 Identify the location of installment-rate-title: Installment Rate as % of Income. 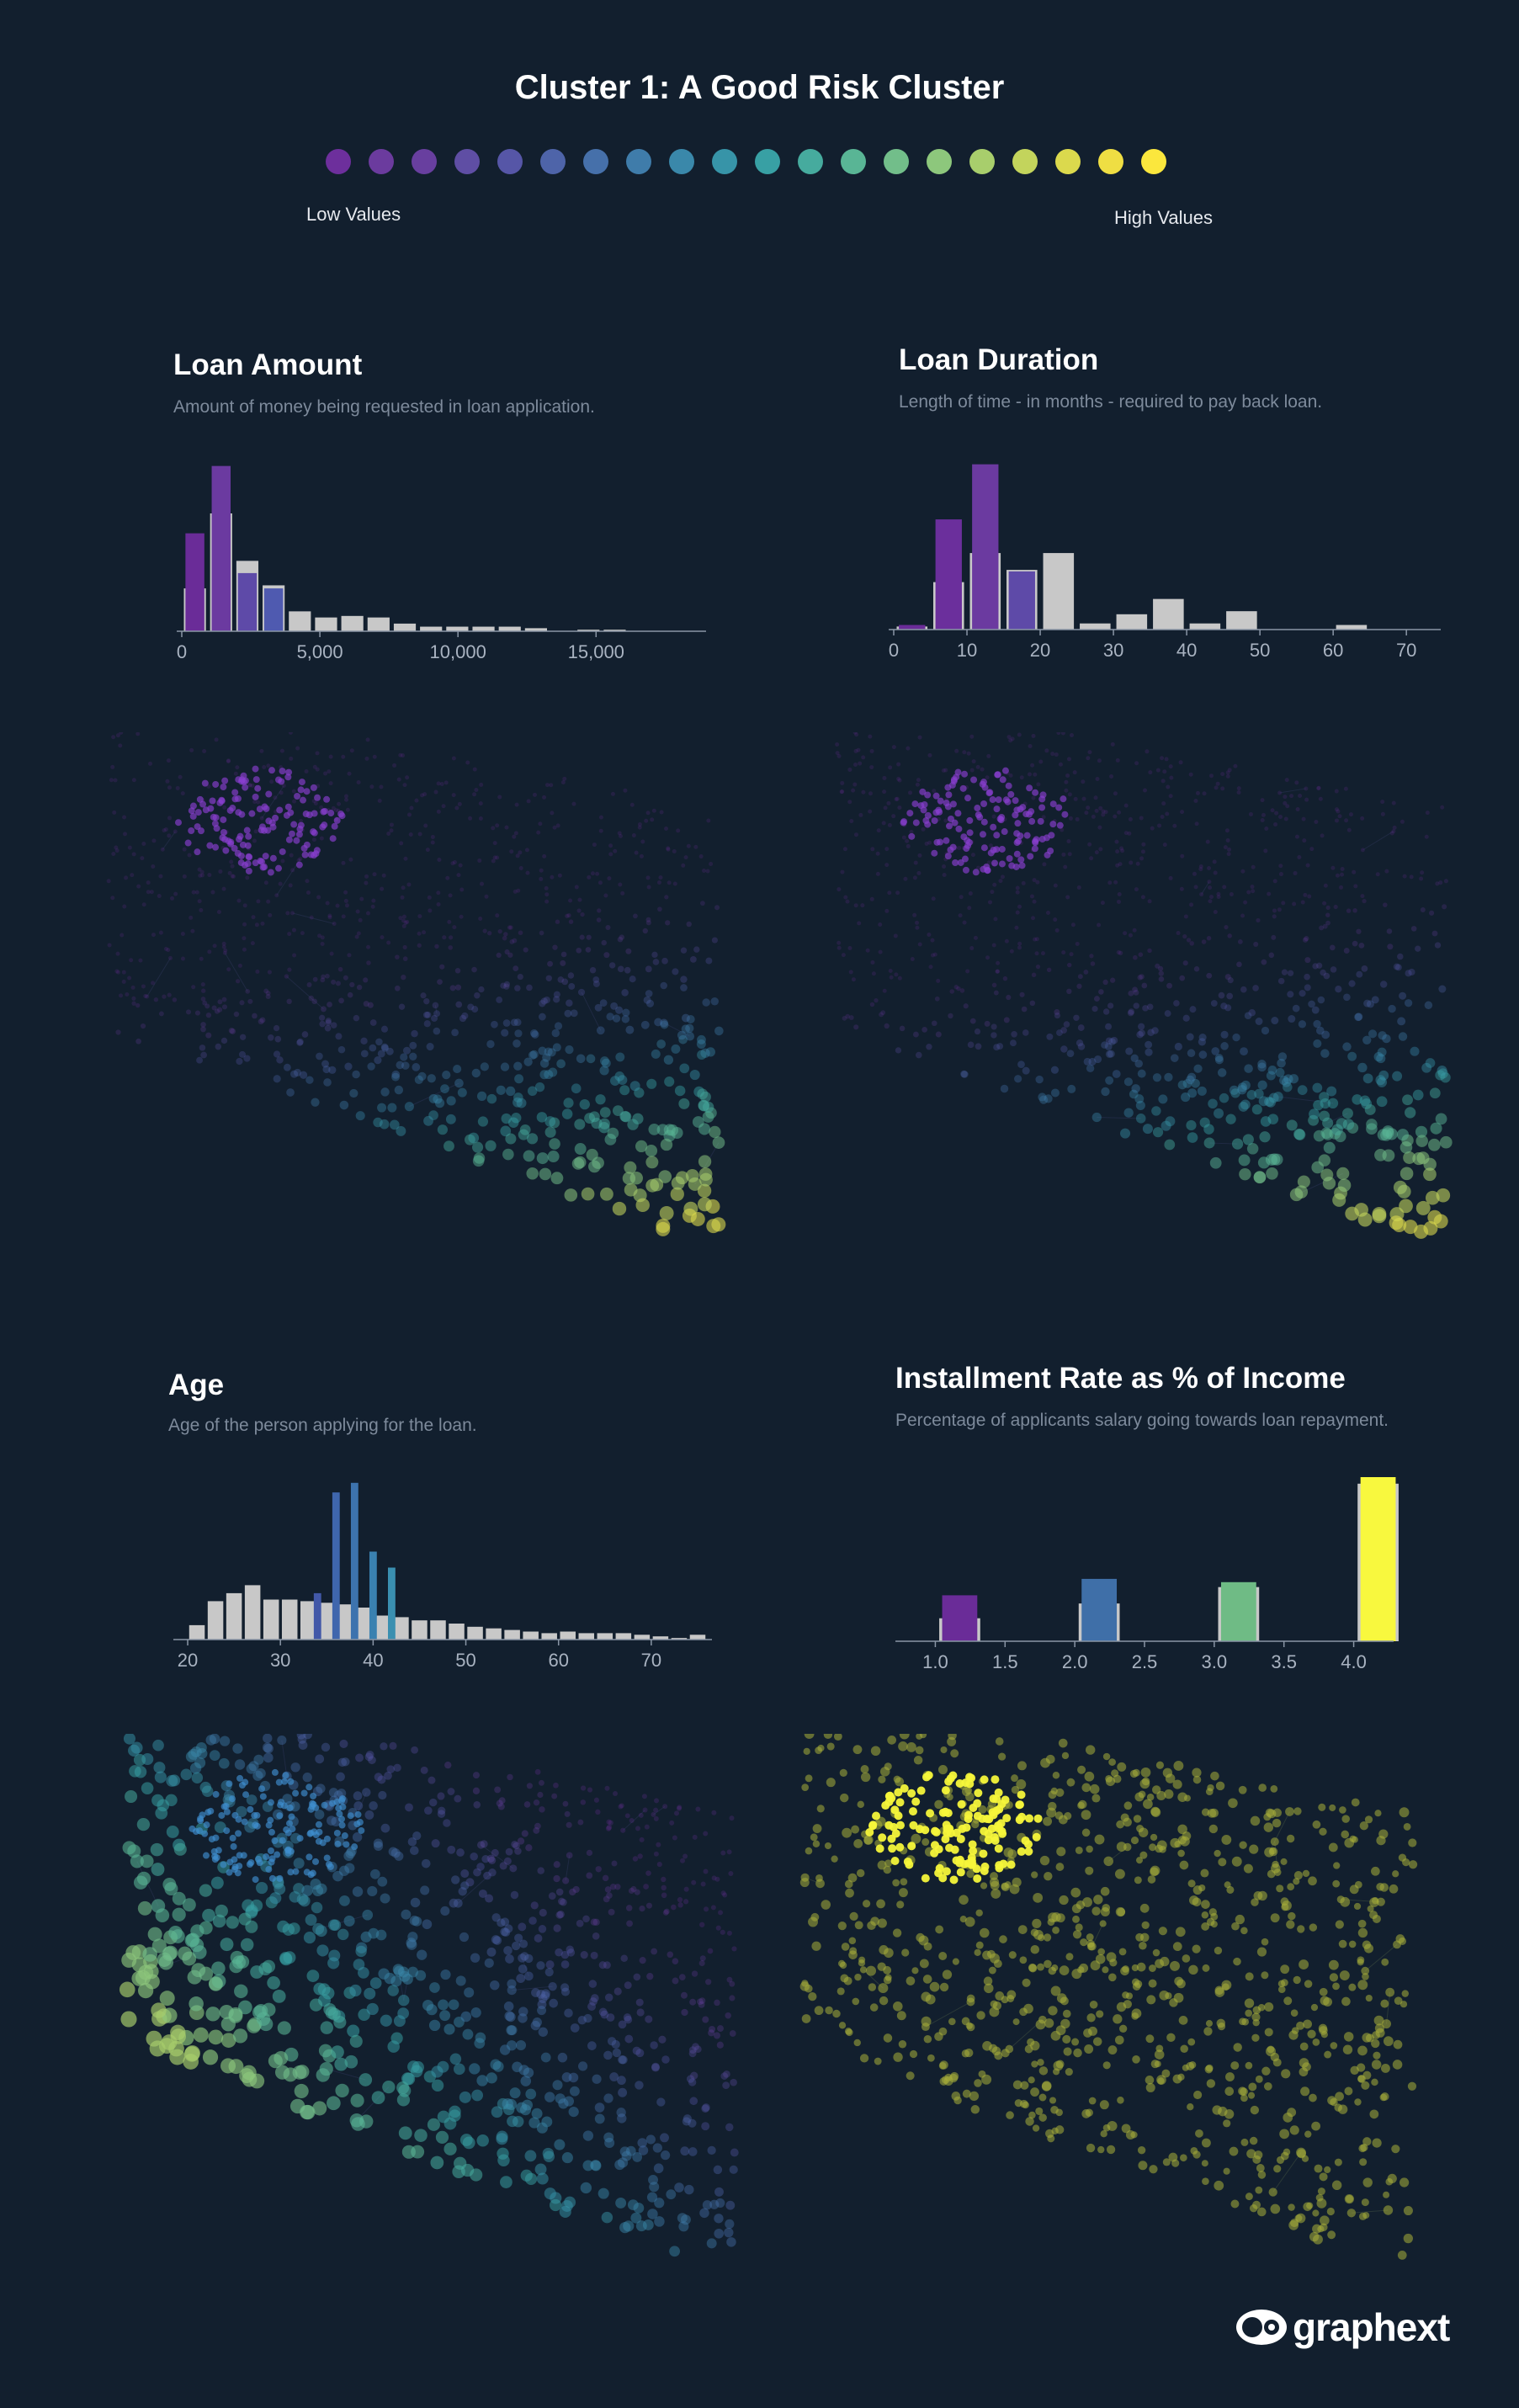
(1120, 1378).